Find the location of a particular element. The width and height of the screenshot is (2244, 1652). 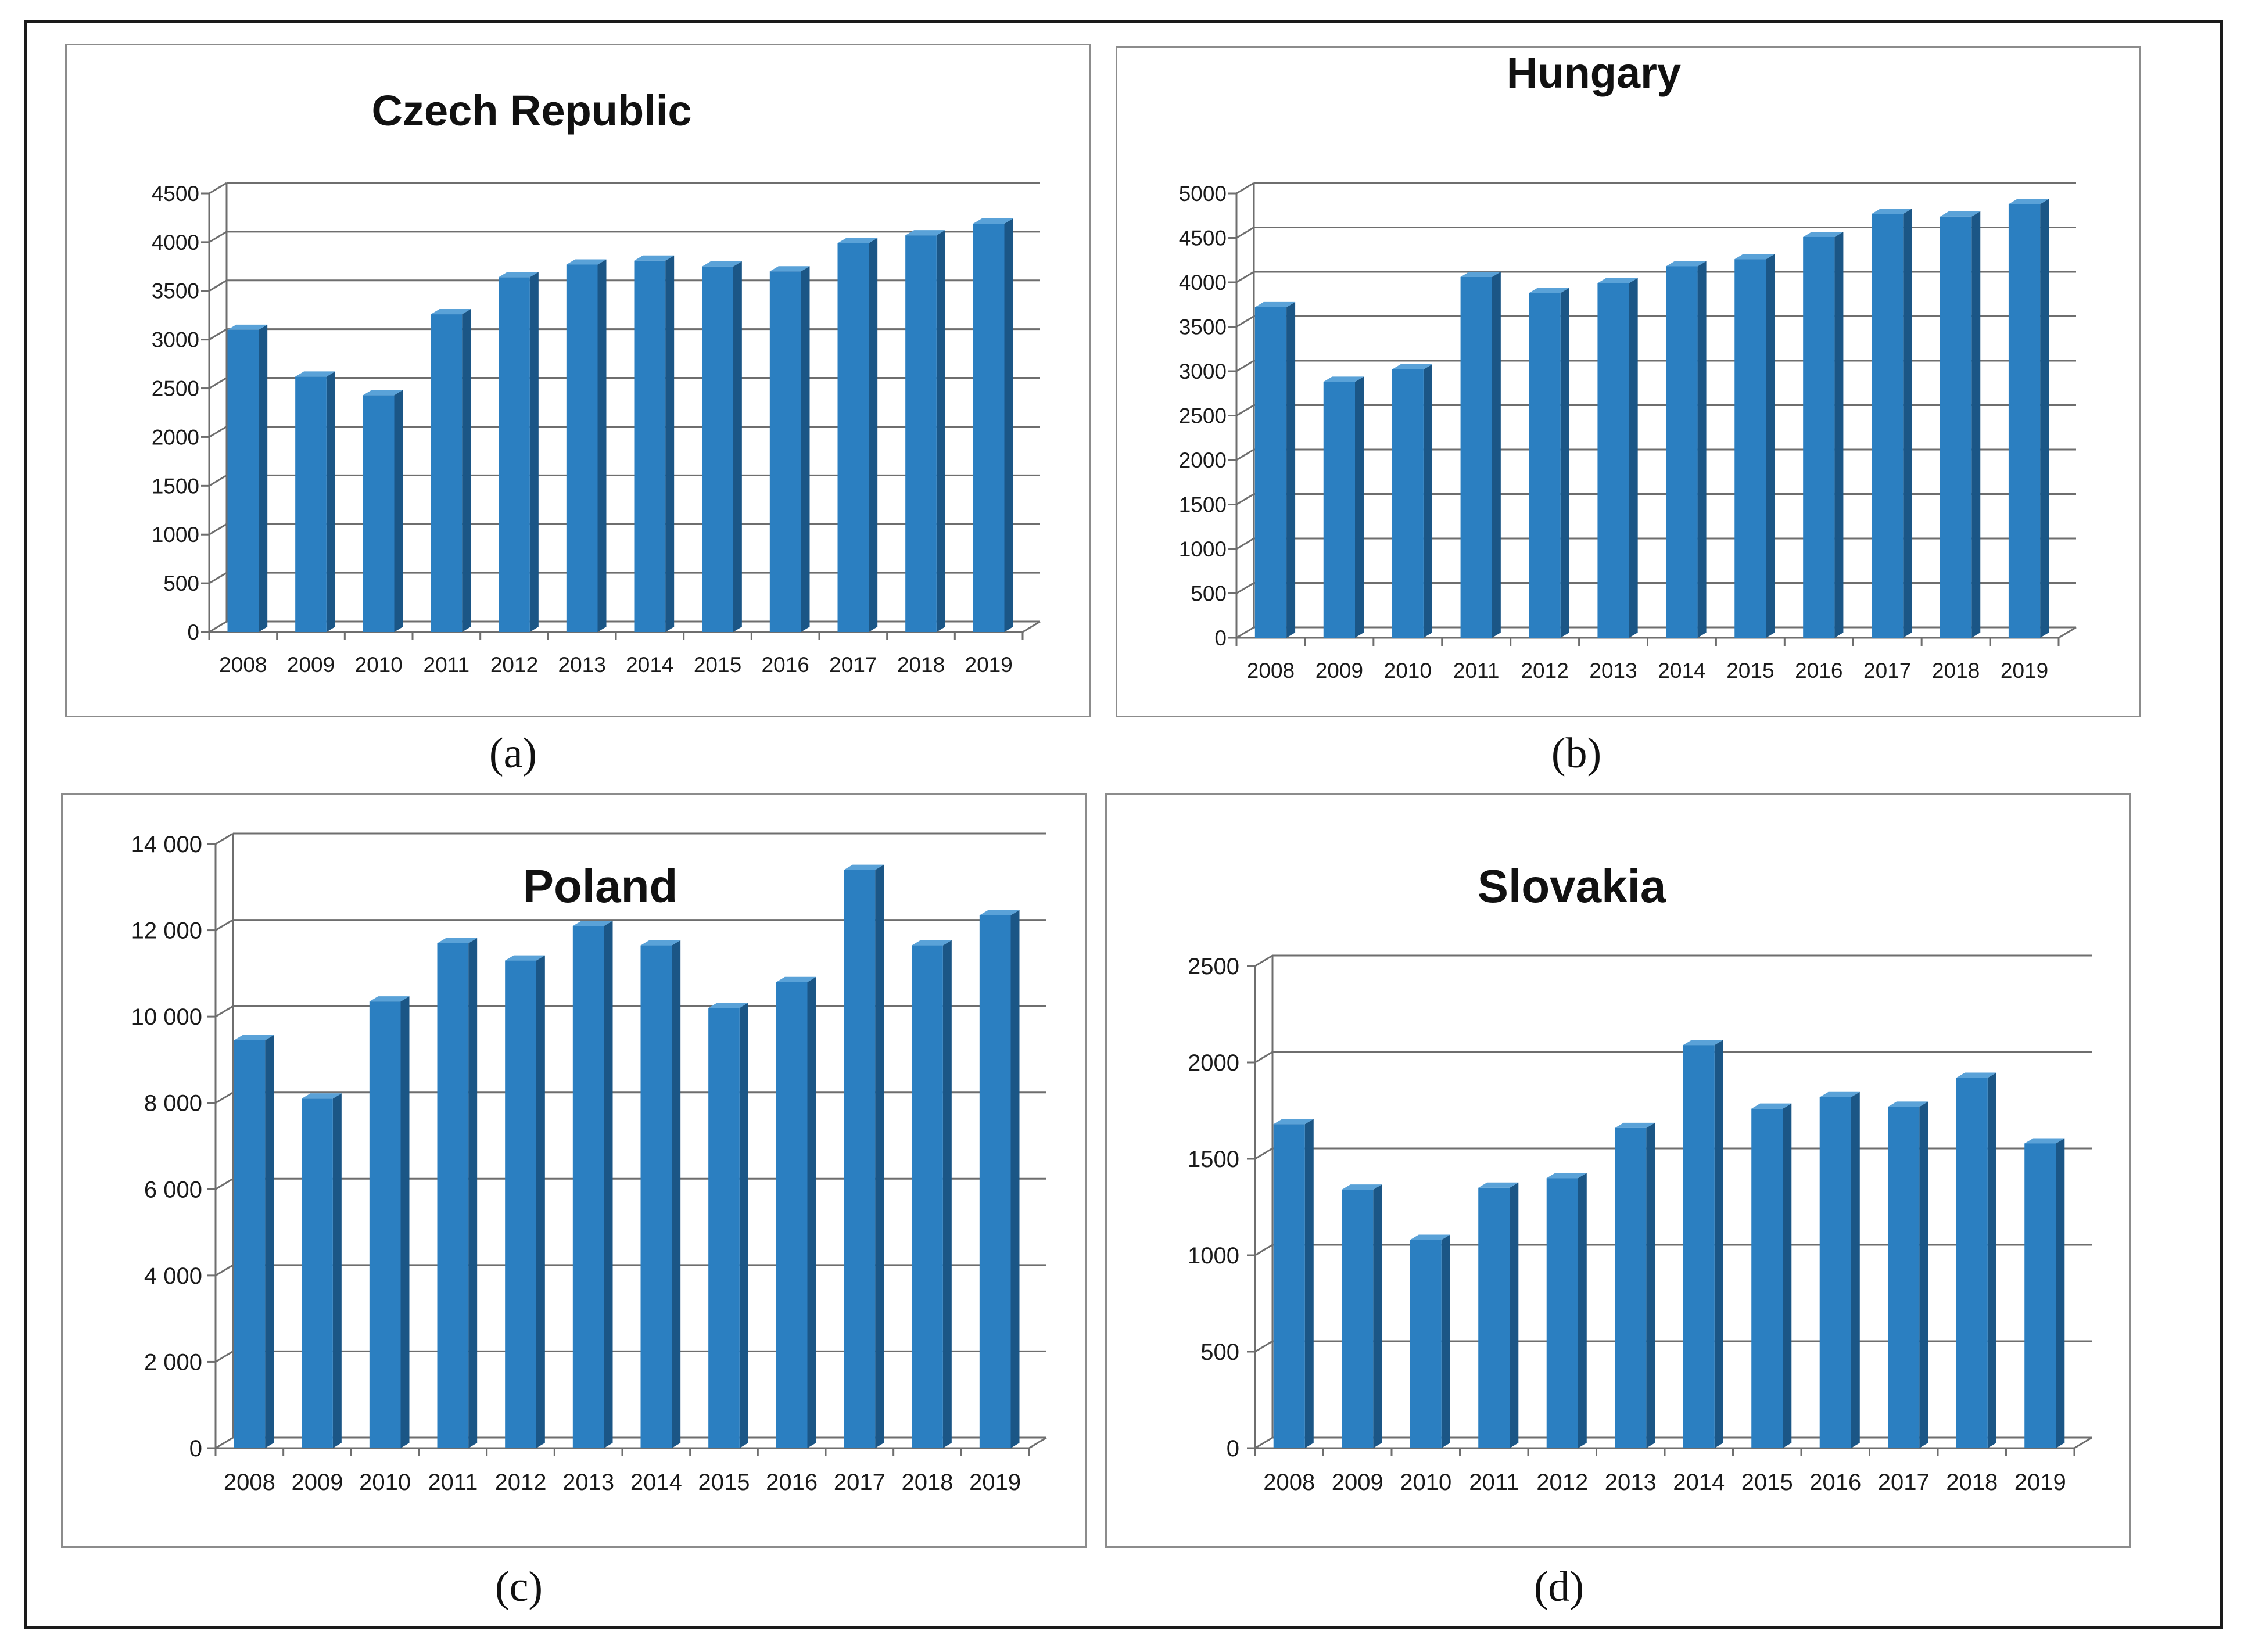

y-tick-label: 0 is located at coordinates (195, 1448).